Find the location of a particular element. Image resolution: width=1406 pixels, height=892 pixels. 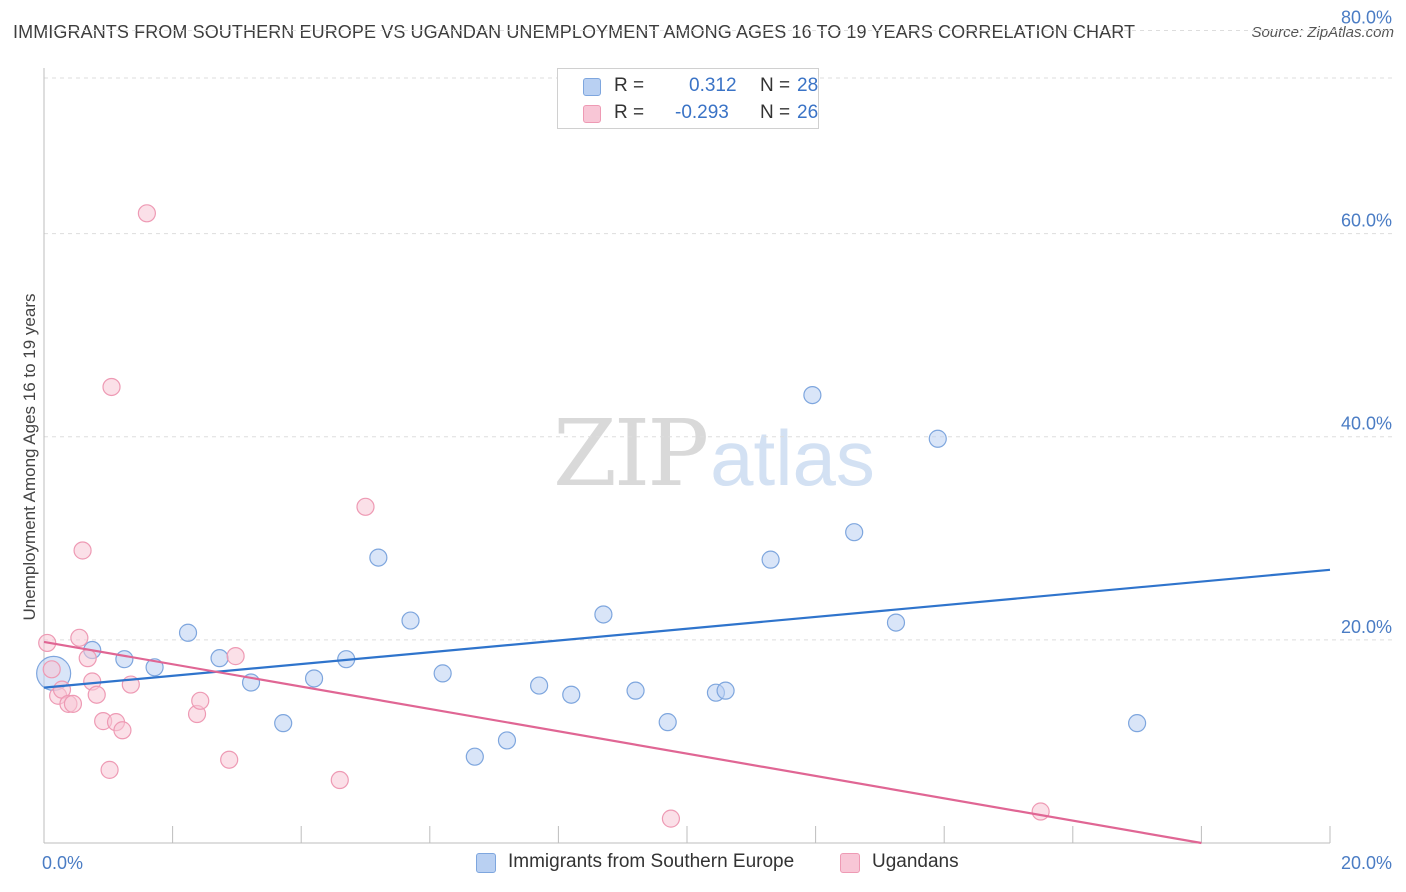

watermark: ZIPatlas is located at coordinates (714, 453).